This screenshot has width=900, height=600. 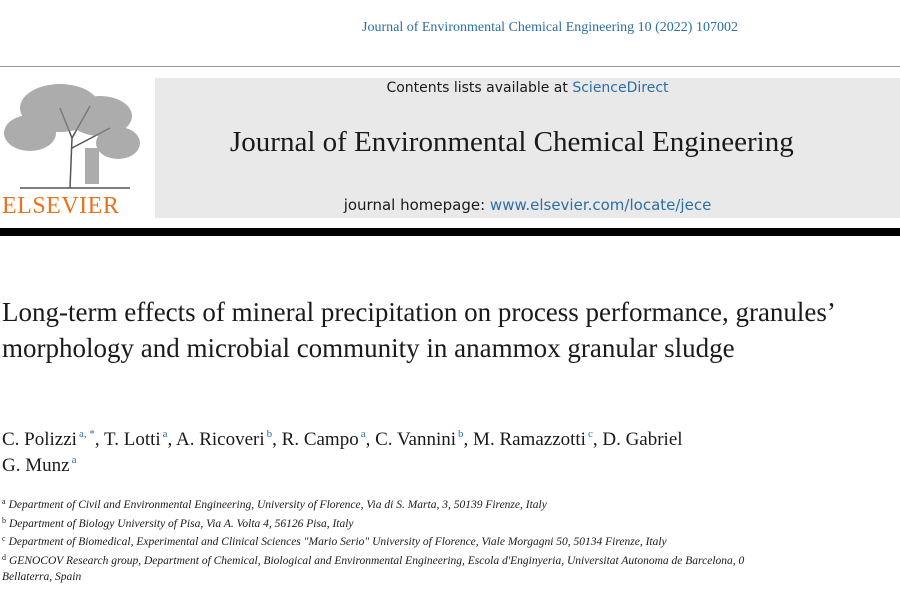 I want to click on affiliation-text: Bellaterra, Spain, so click(x=42, y=577).